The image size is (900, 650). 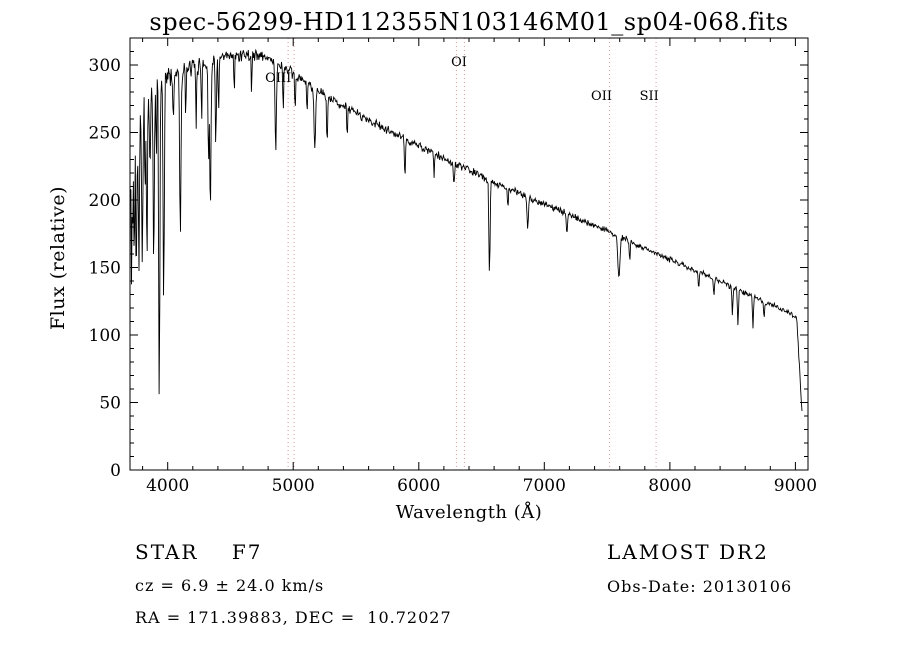 What do you see at coordinates (469, 512) in the screenshot?
I see `x-axis-label: Wavelength (Å)` at bounding box center [469, 512].